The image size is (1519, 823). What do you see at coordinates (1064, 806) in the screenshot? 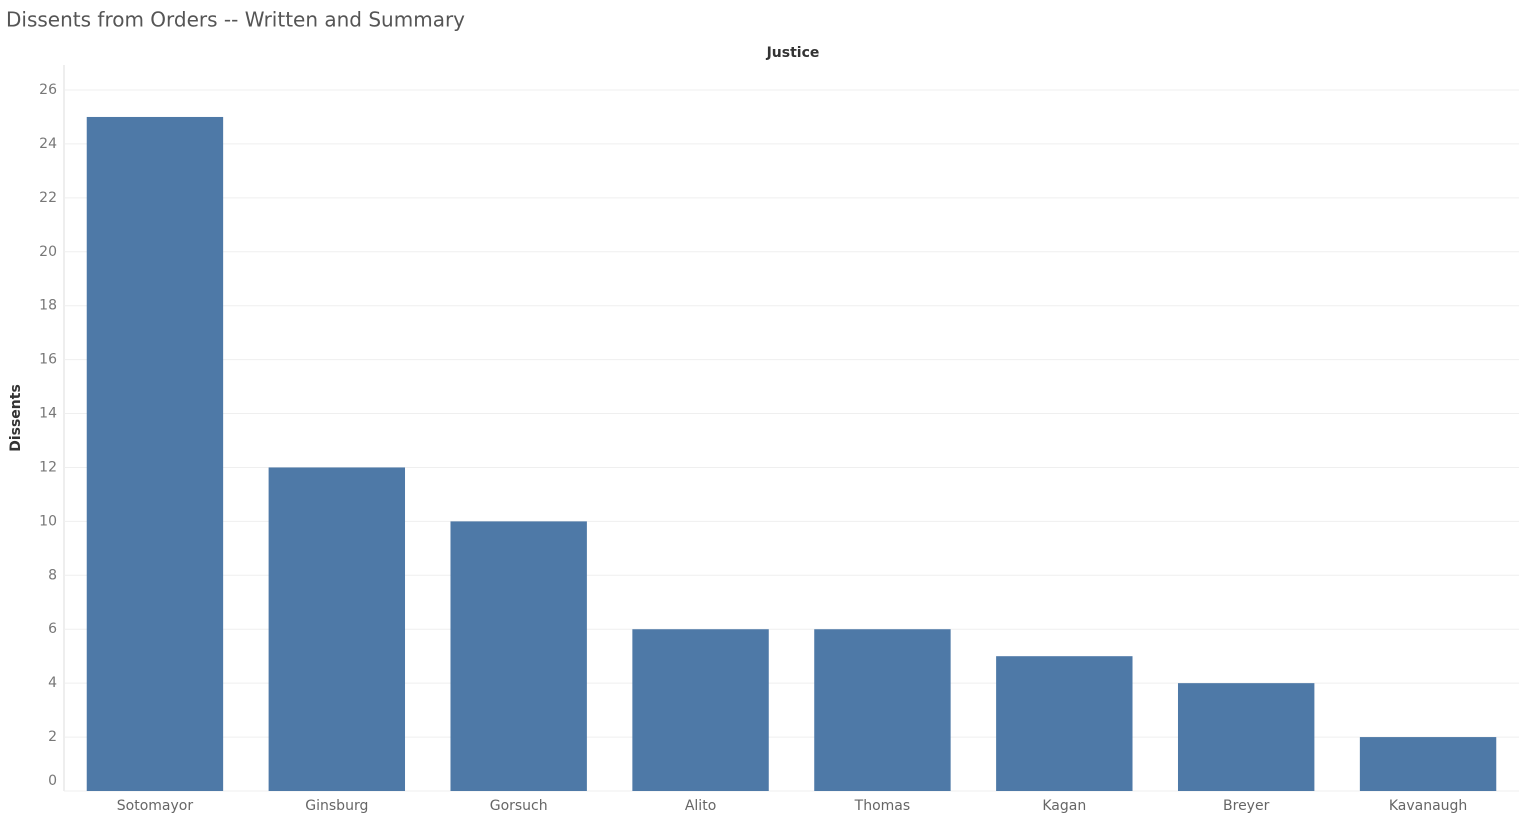
I see `x-tick-label: Kagan` at bounding box center [1064, 806].